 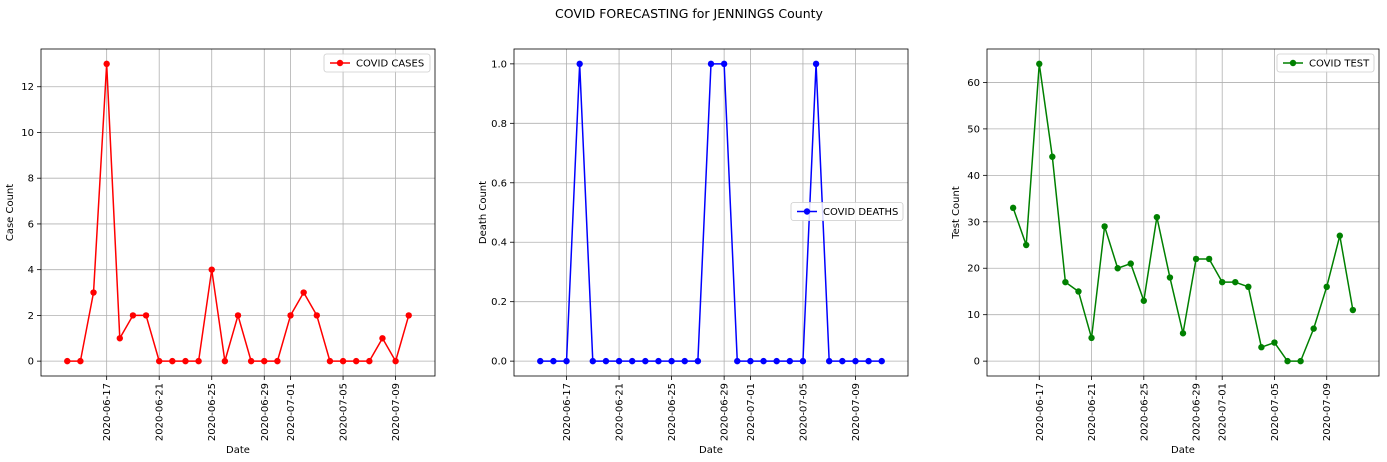 I want to click on legend: COVID DEATHS, so click(x=847, y=211).